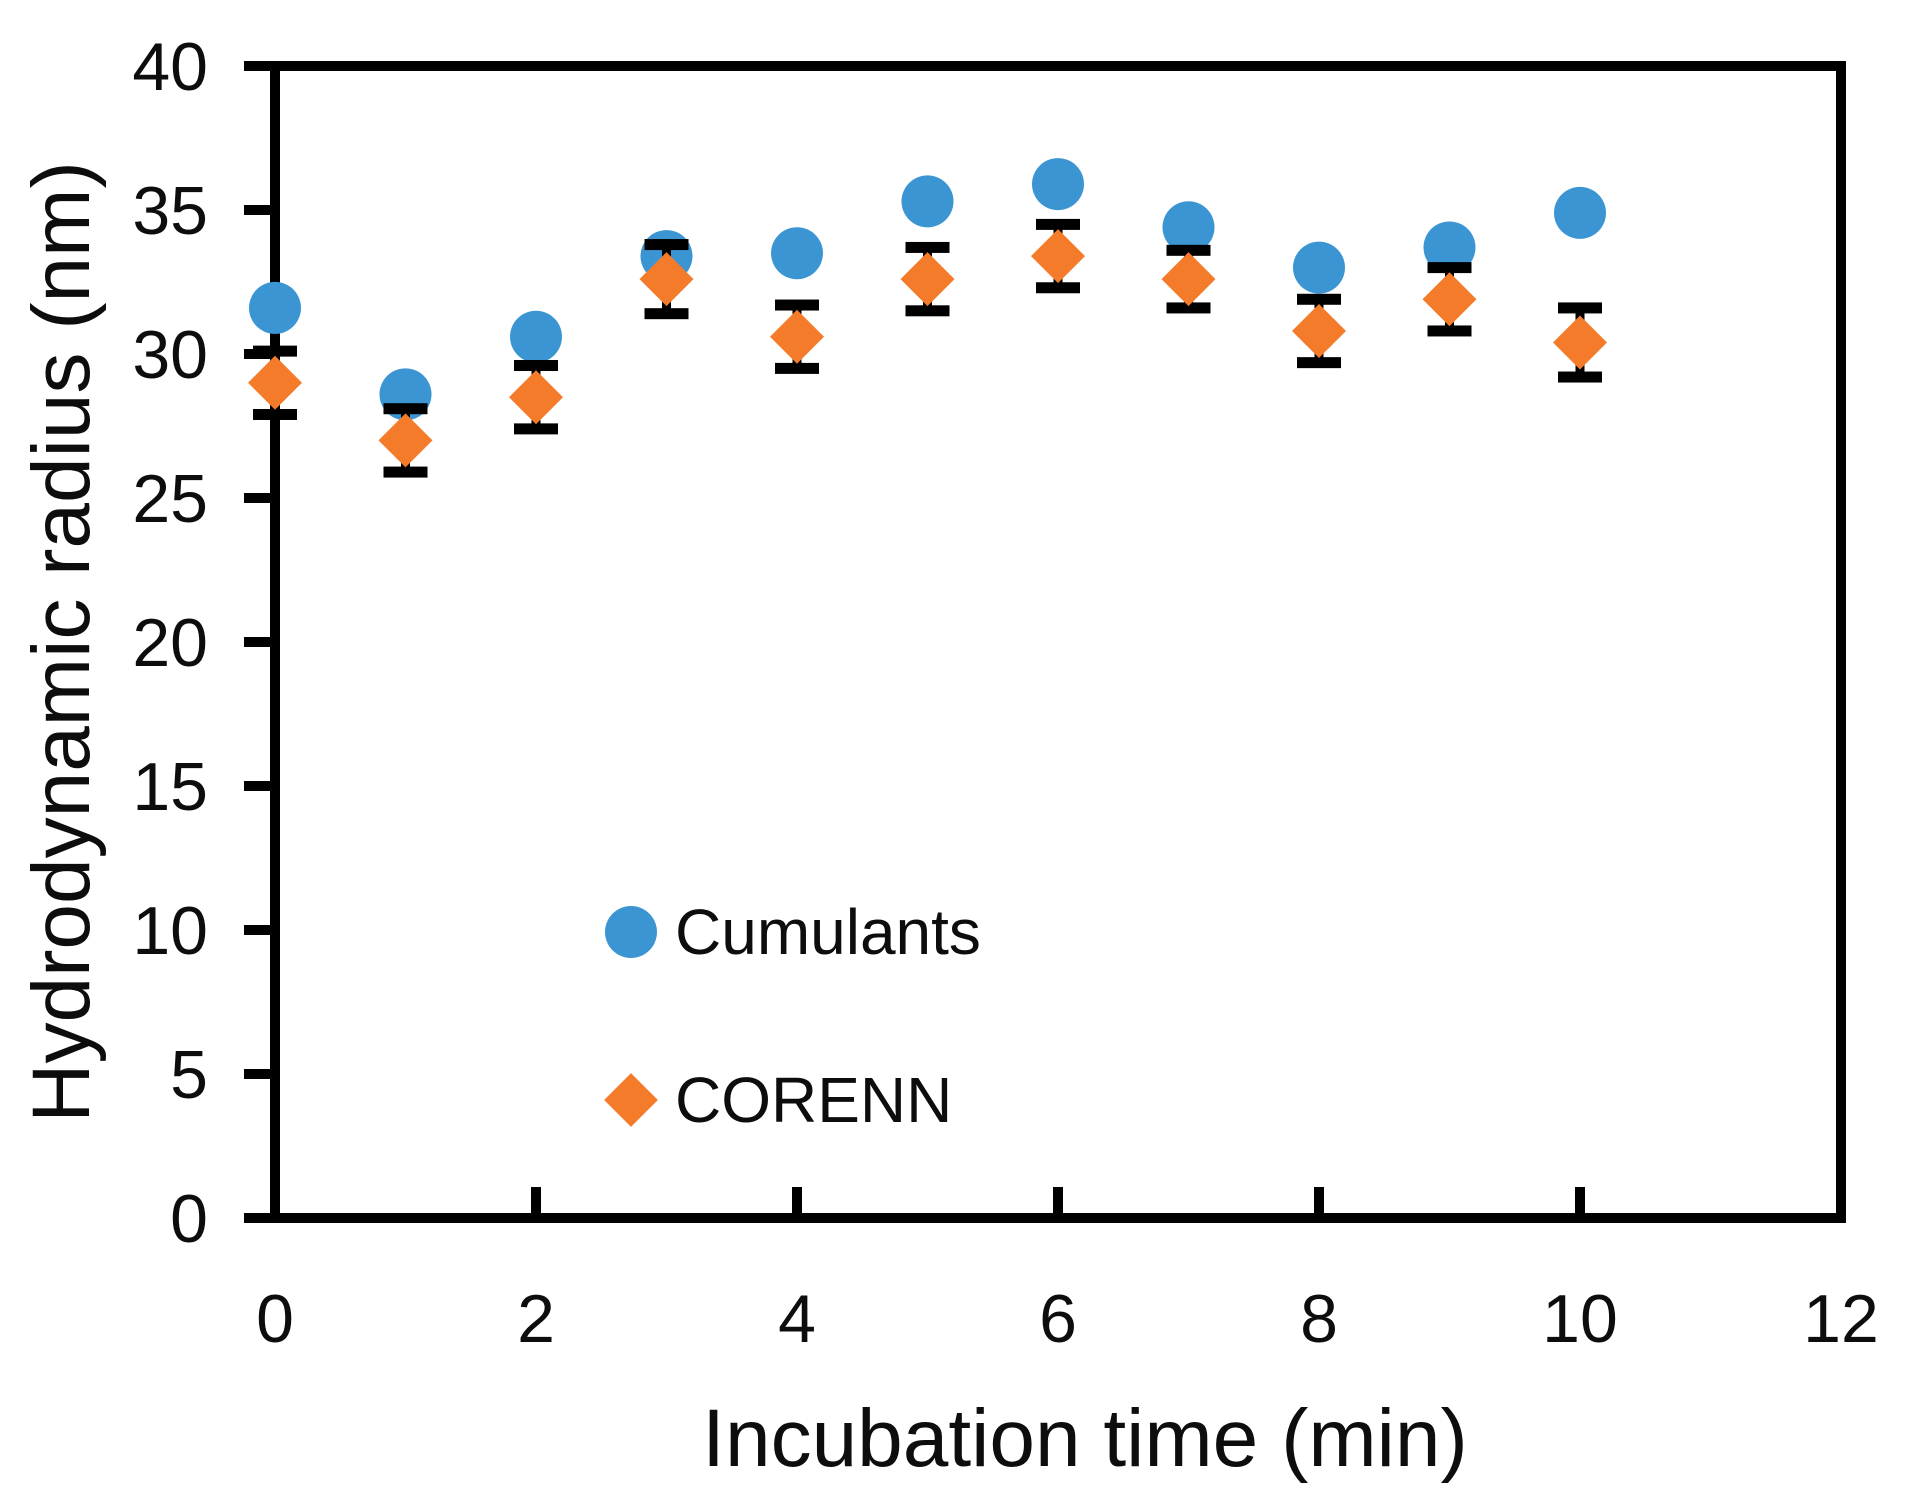  I want to click on legend-item-corenn: CORENN, so click(778, 1100).